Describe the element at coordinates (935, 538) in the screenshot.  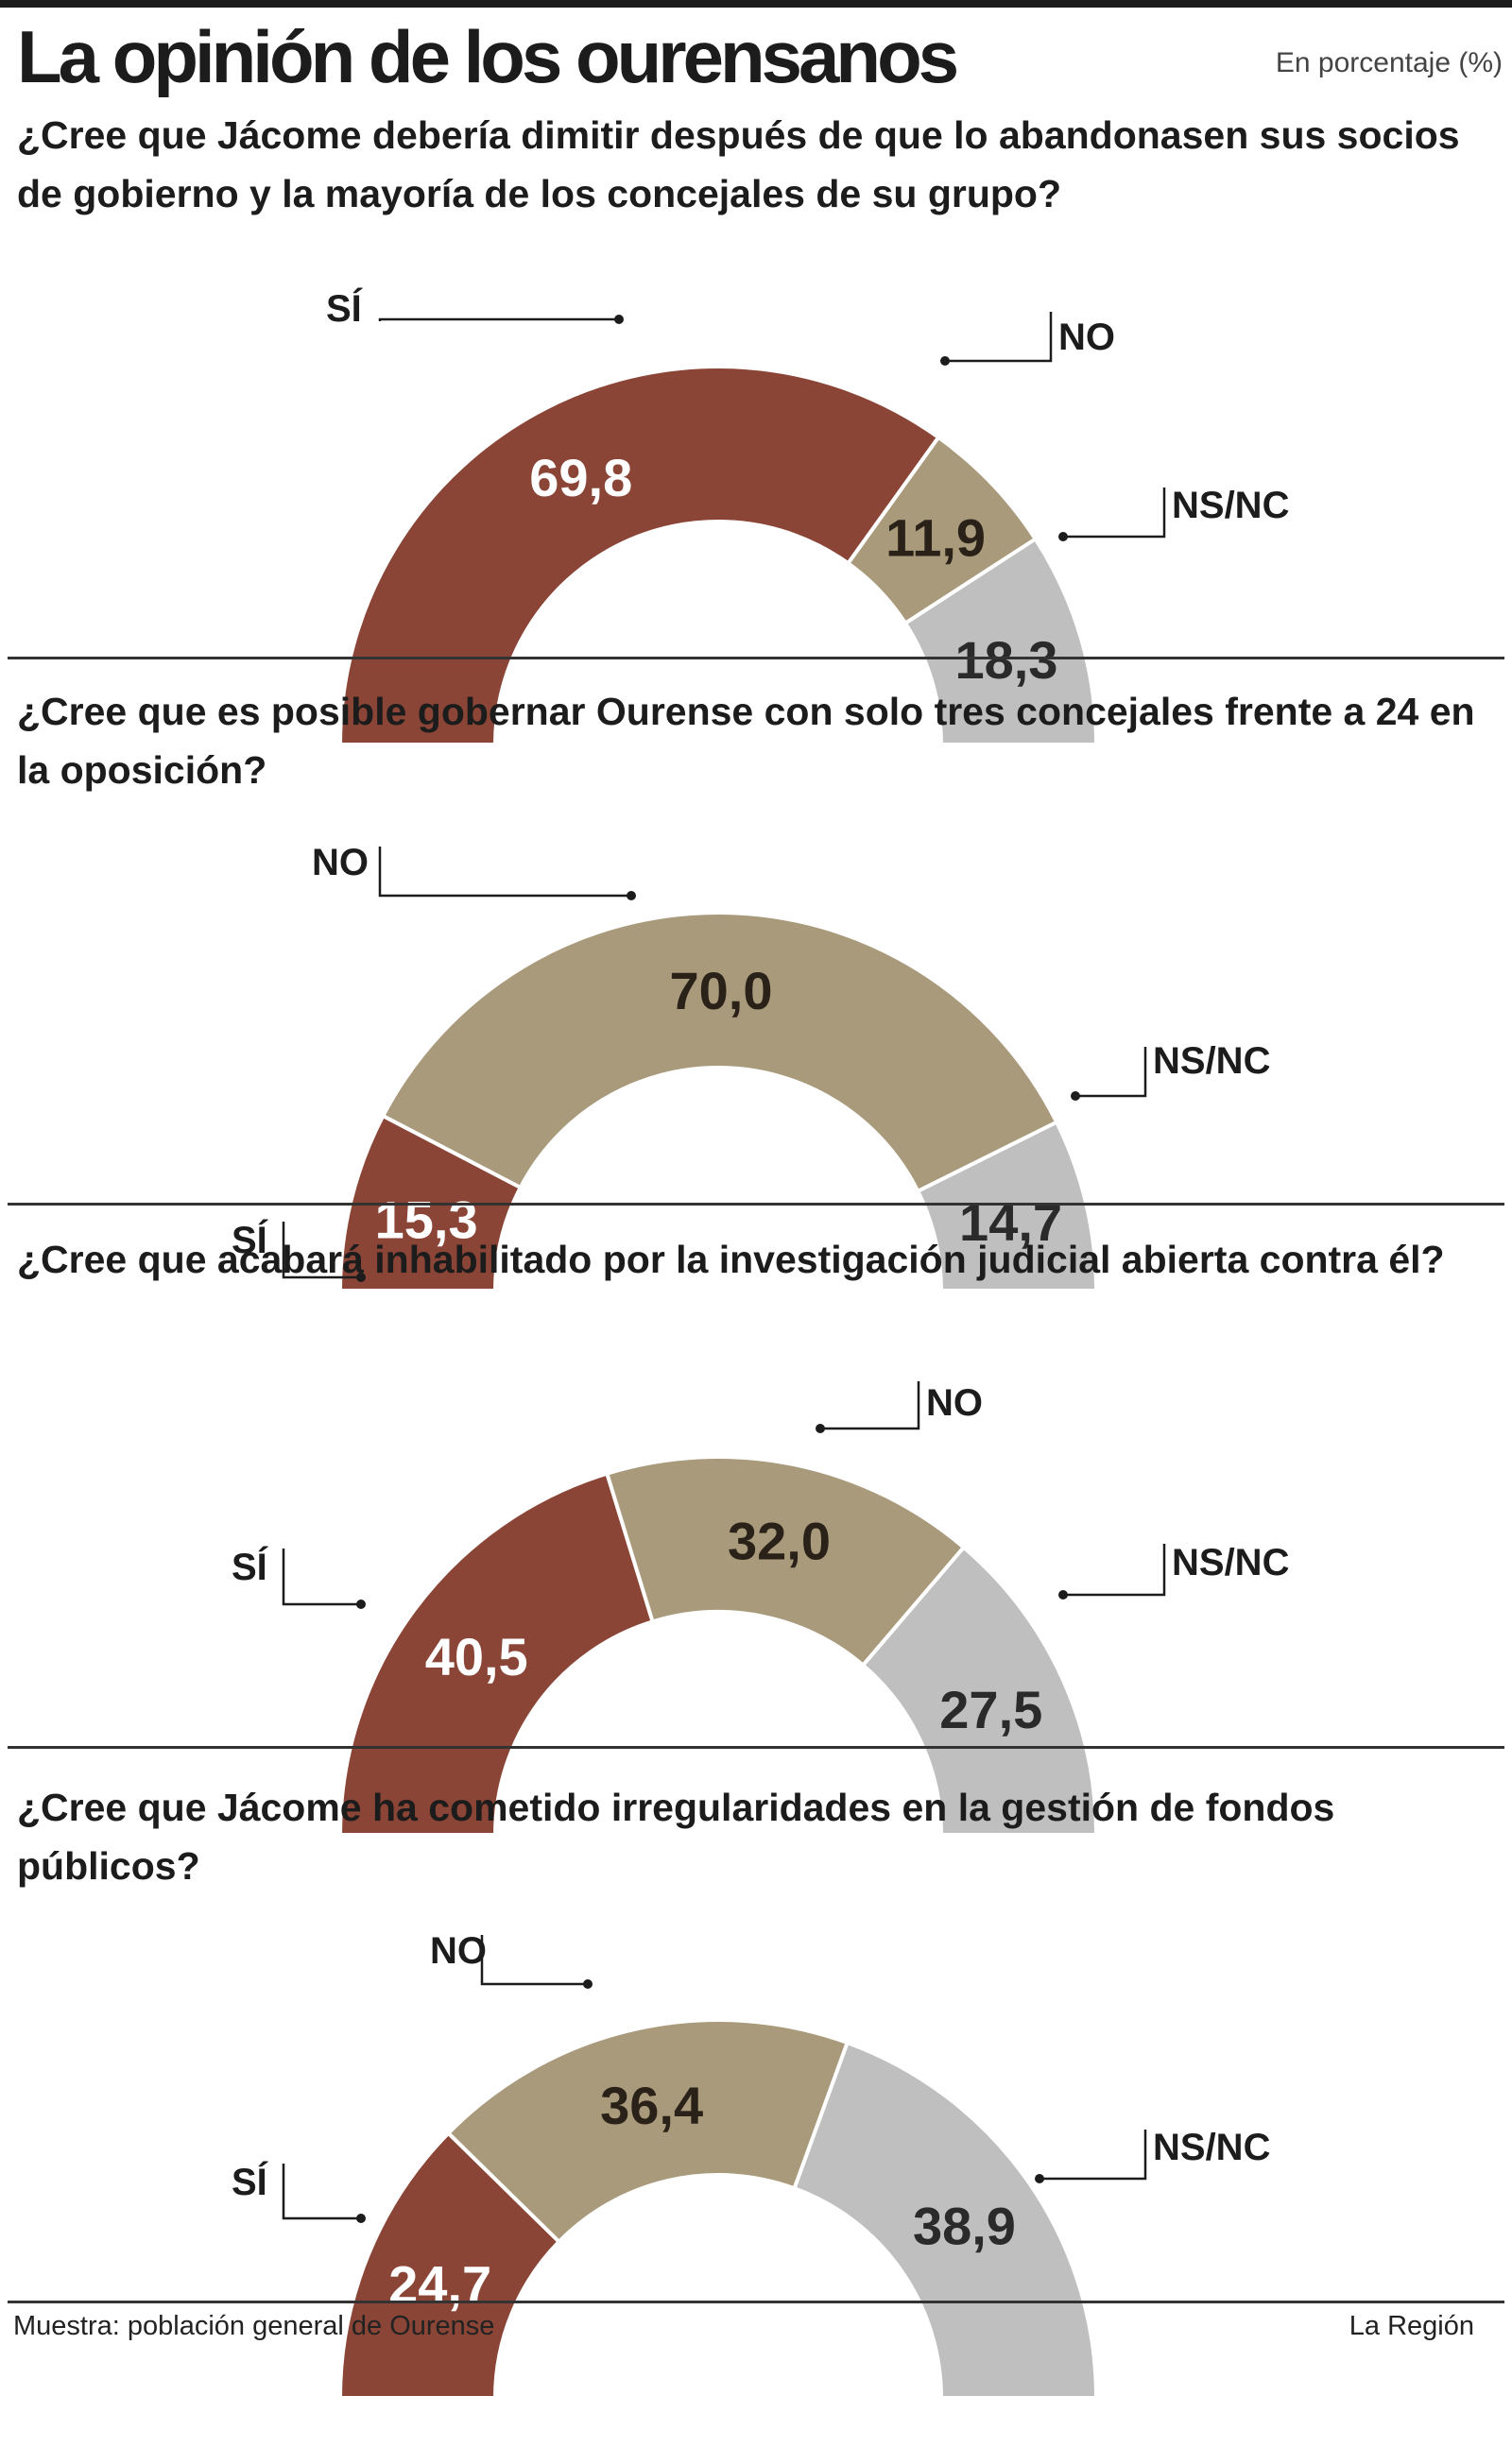
I see `value-label-no: 11,9` at that location.